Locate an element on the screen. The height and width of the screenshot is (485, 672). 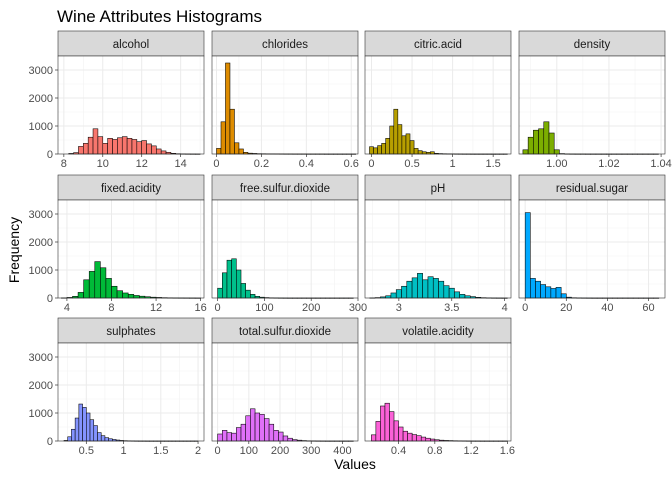
x-tick-label: 16 is located at coordinates (201, 308).